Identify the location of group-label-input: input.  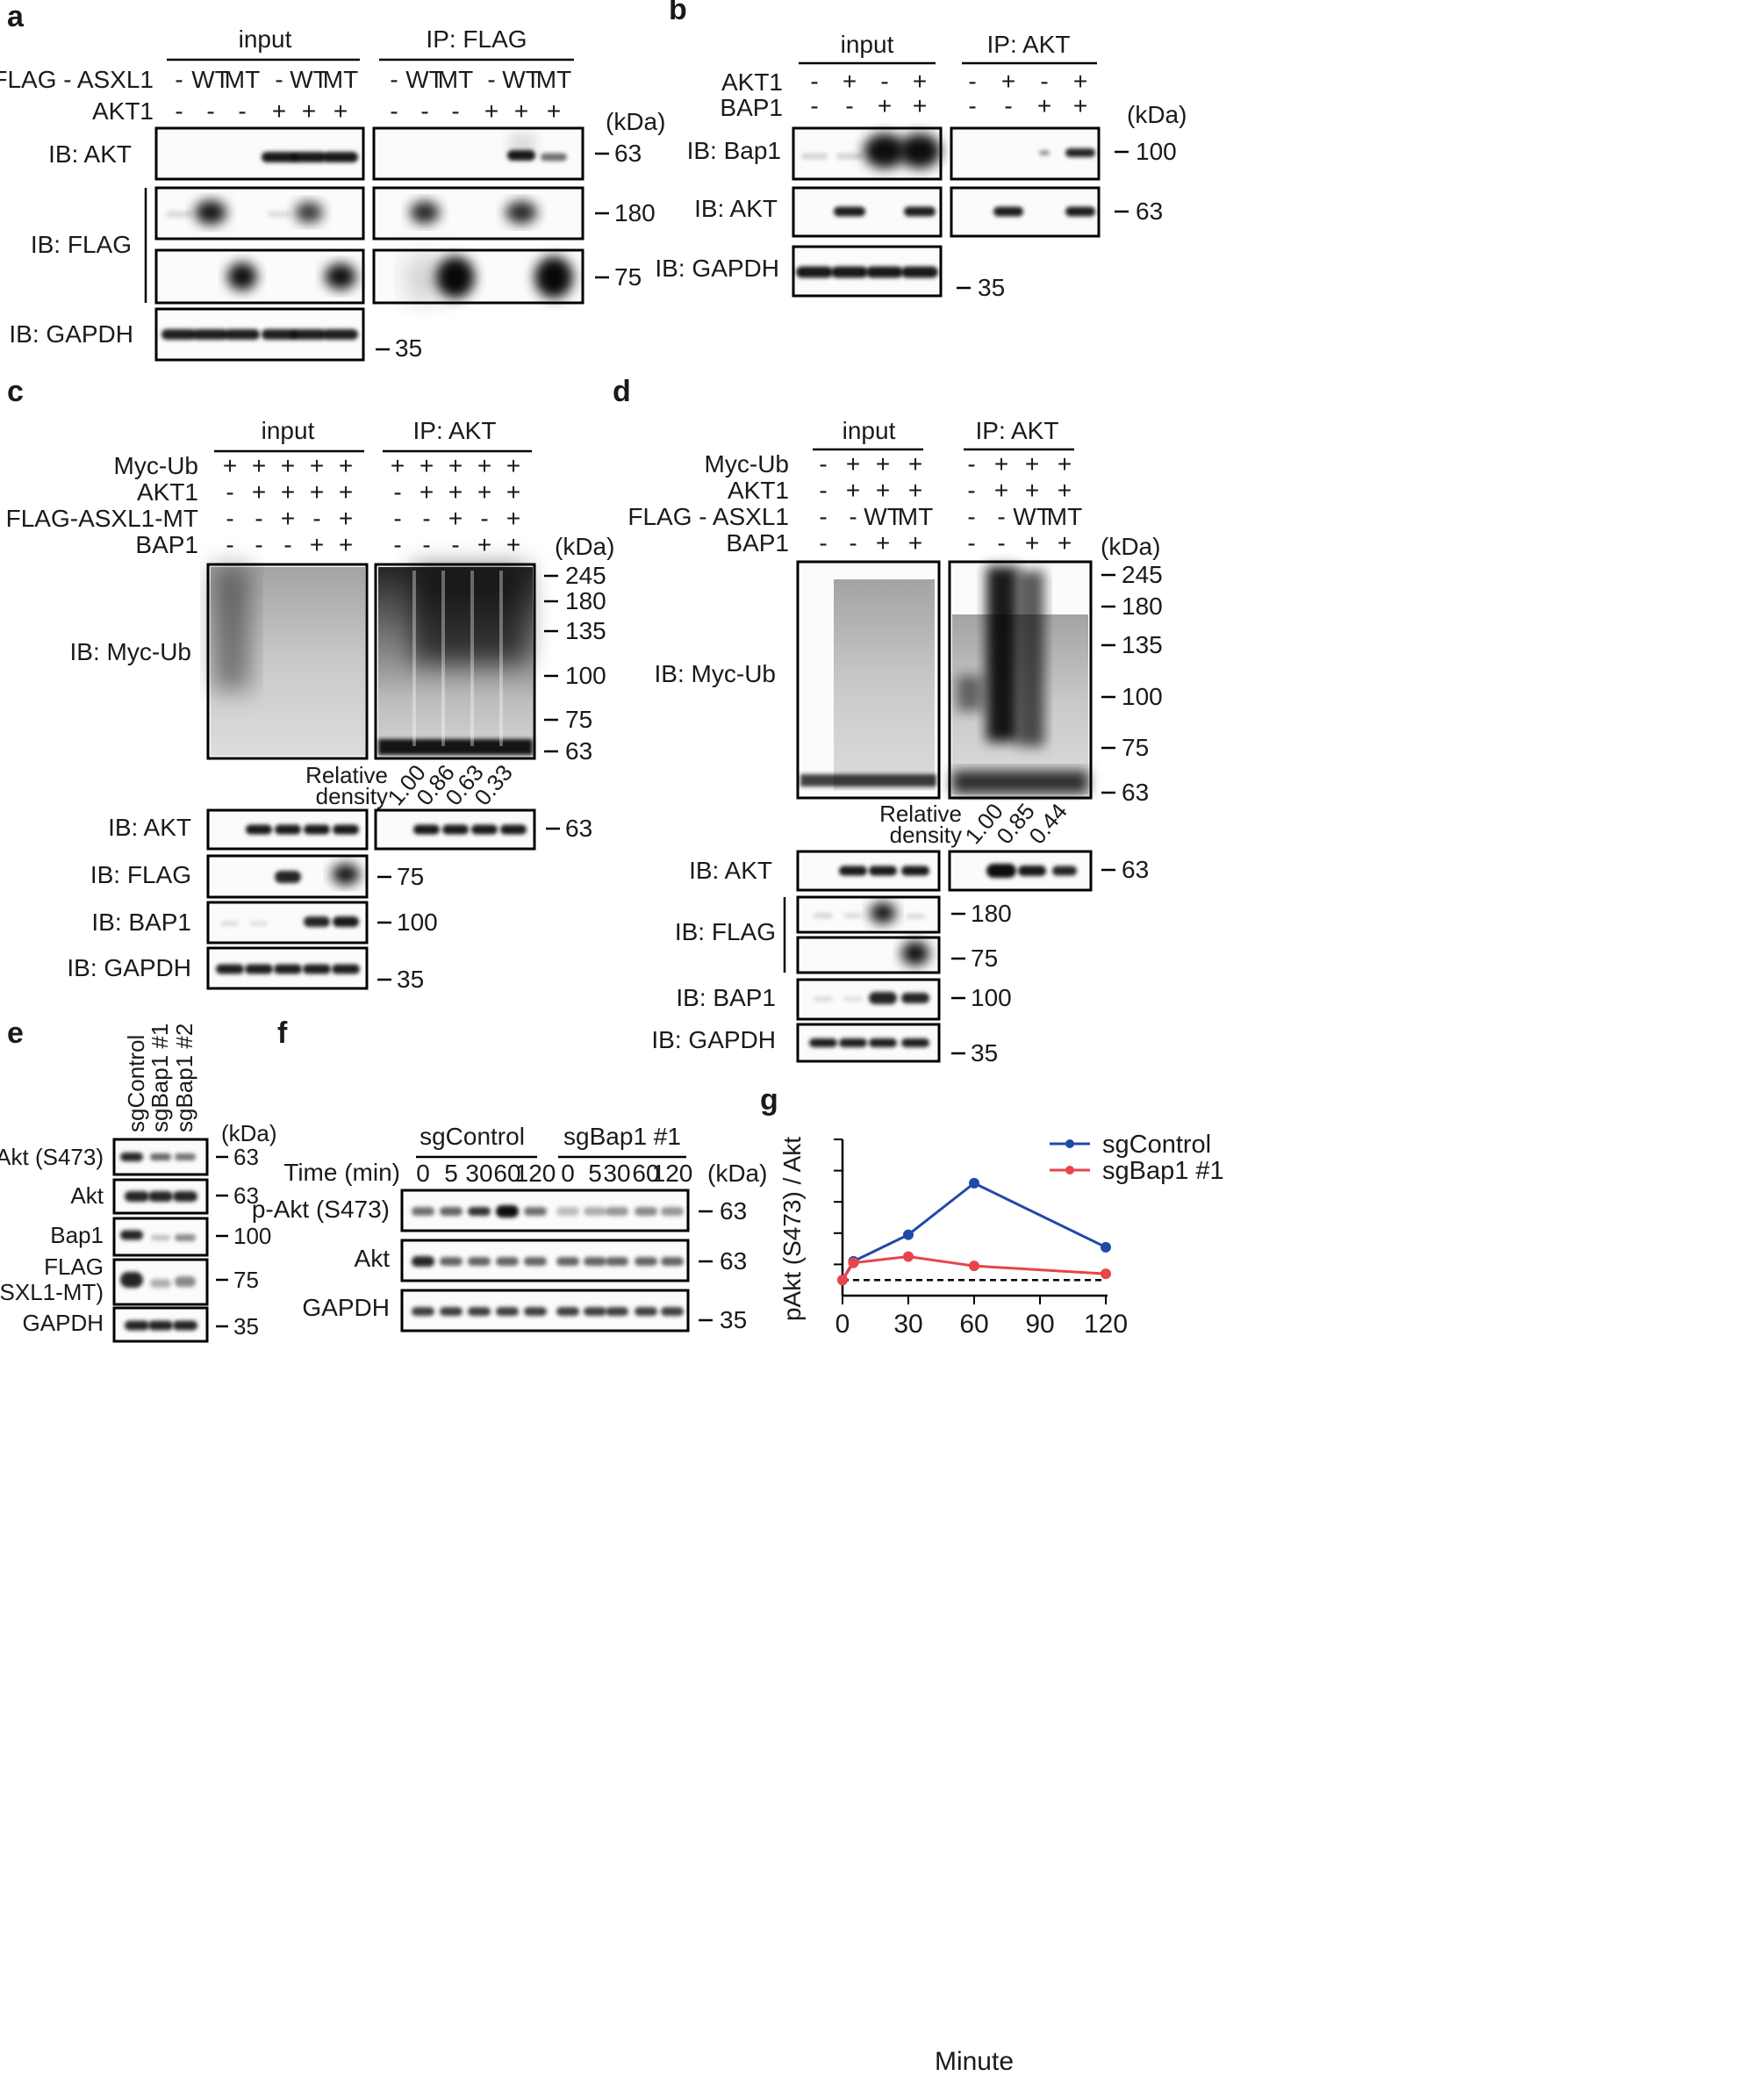
(869, 430).